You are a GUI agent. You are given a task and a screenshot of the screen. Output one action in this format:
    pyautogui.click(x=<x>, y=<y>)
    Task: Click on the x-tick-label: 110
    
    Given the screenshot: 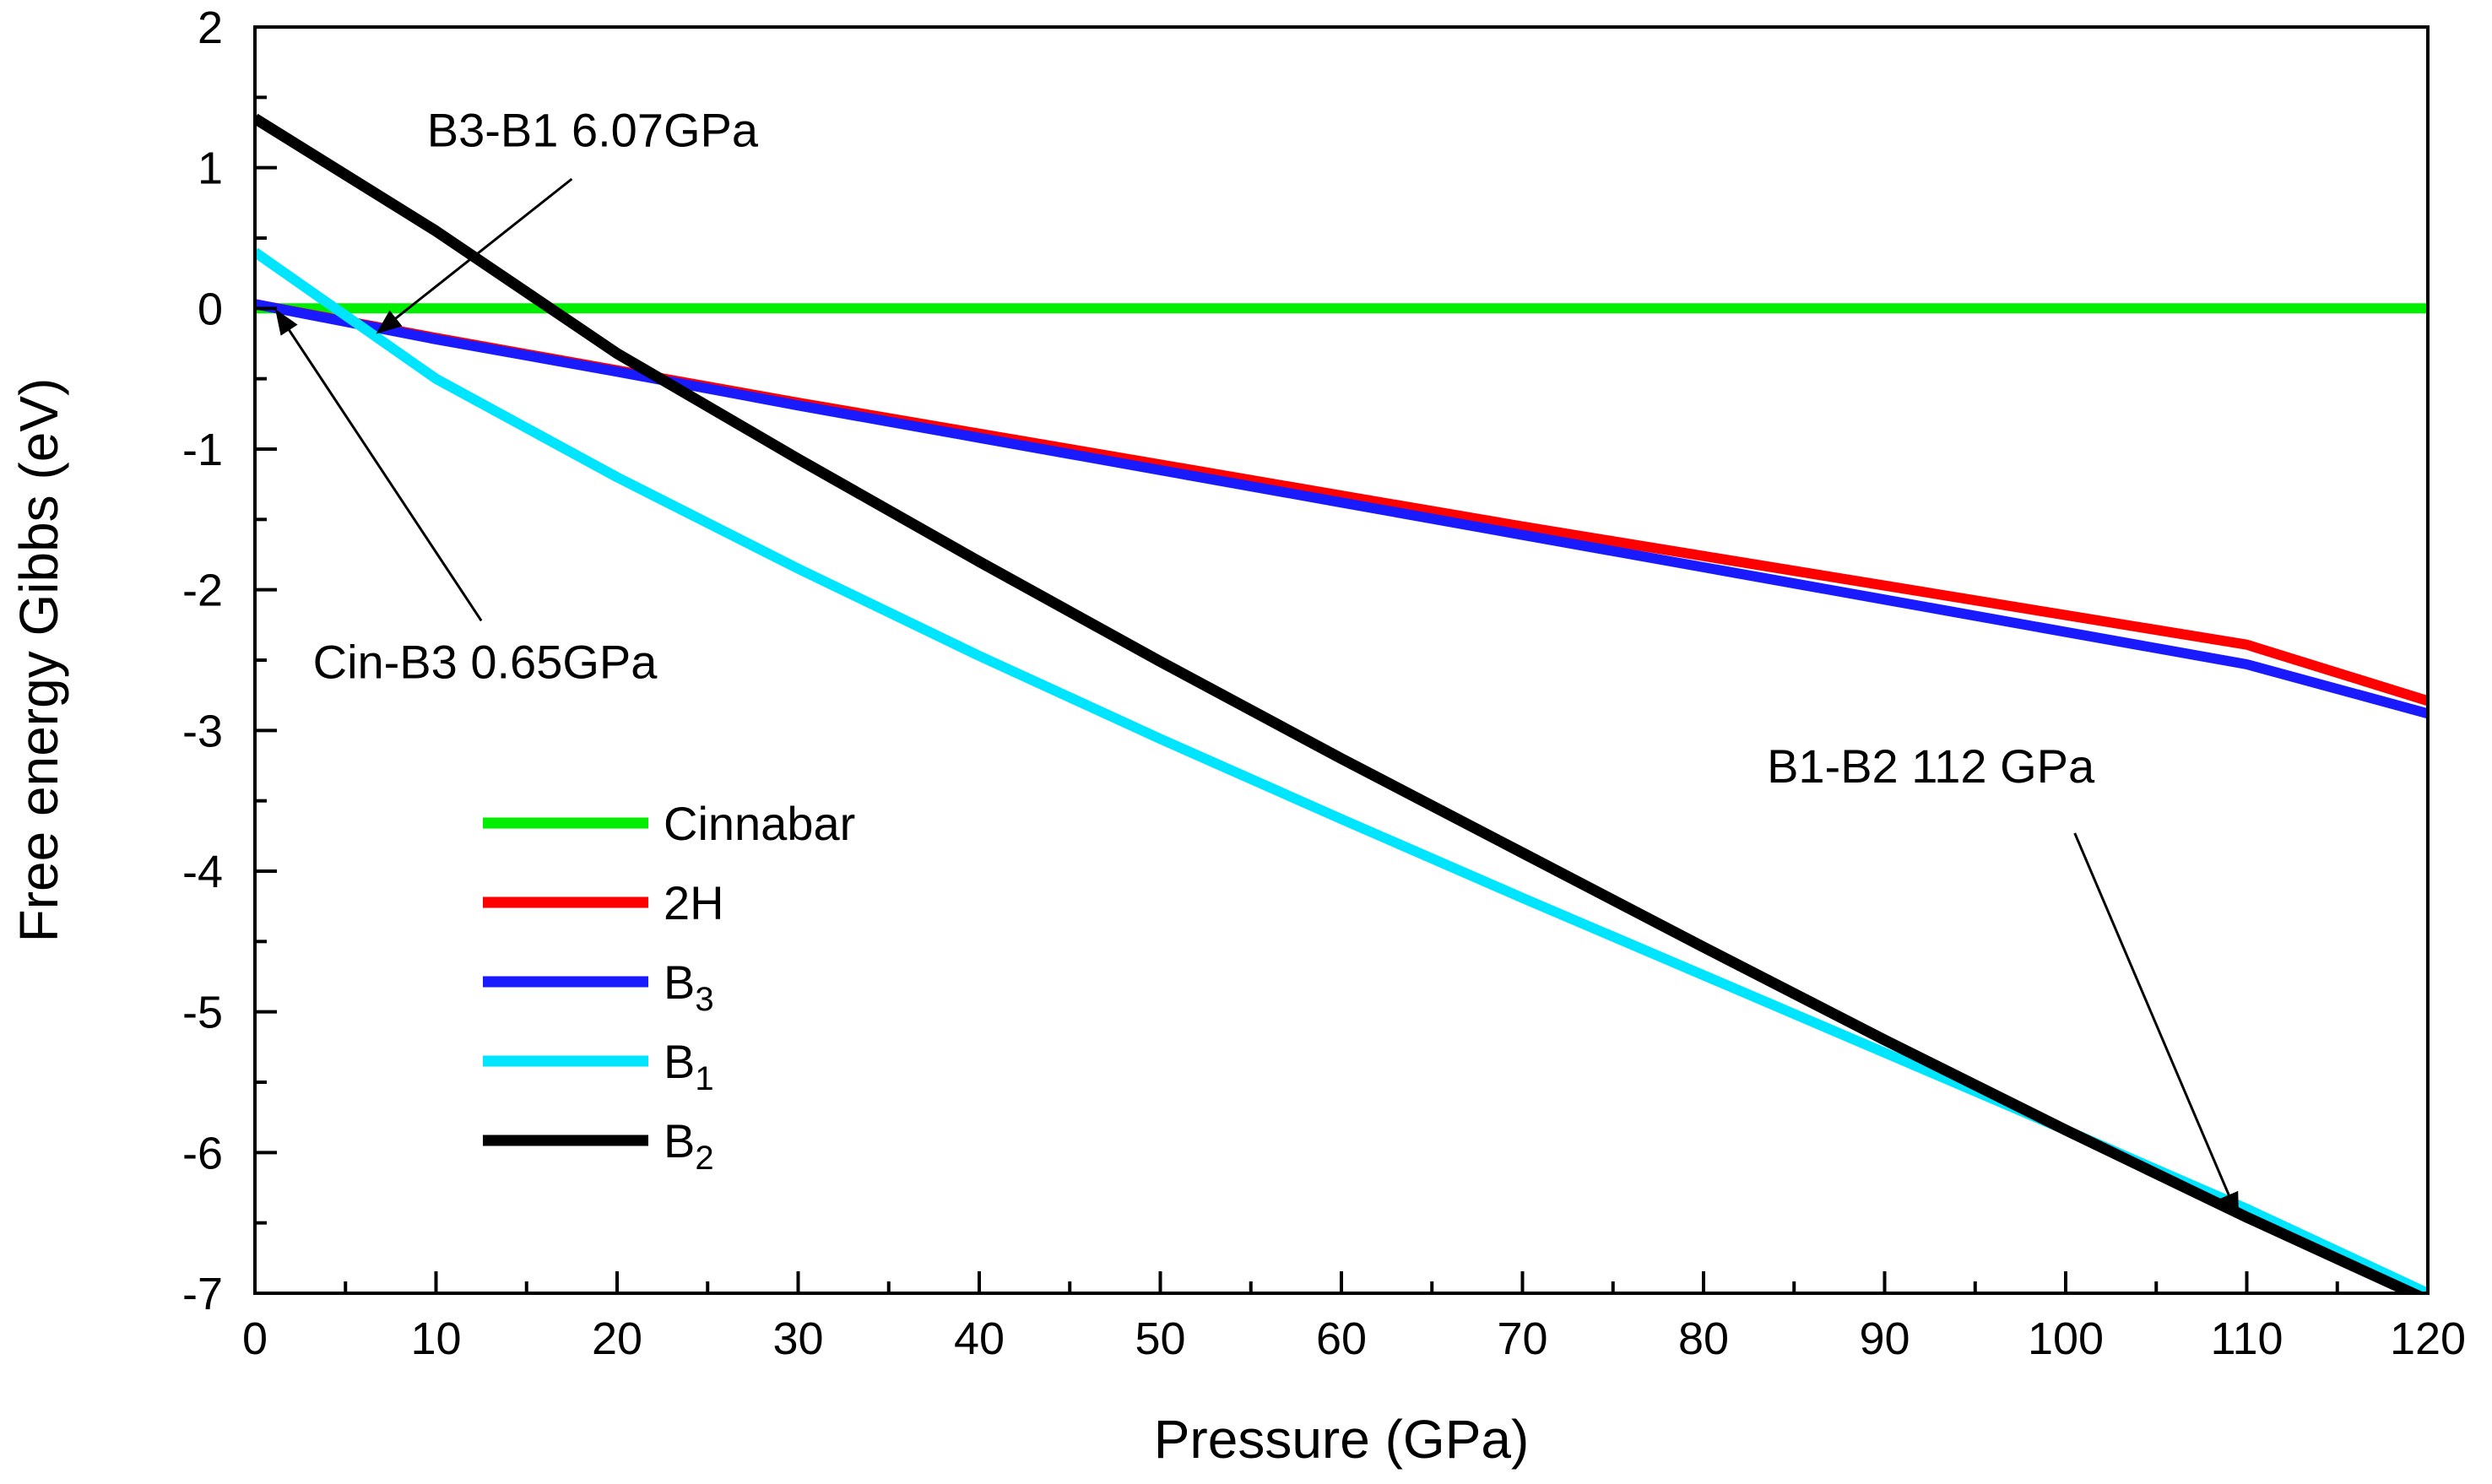 What is the action you would take?
    pyautogui.click(x=2246, y=1338)
    